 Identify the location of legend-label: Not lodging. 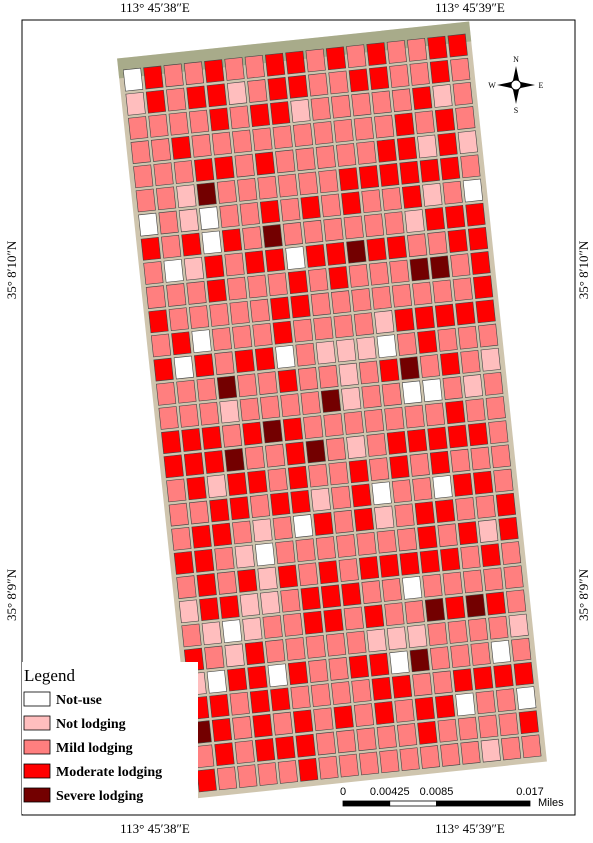
(91, 724).